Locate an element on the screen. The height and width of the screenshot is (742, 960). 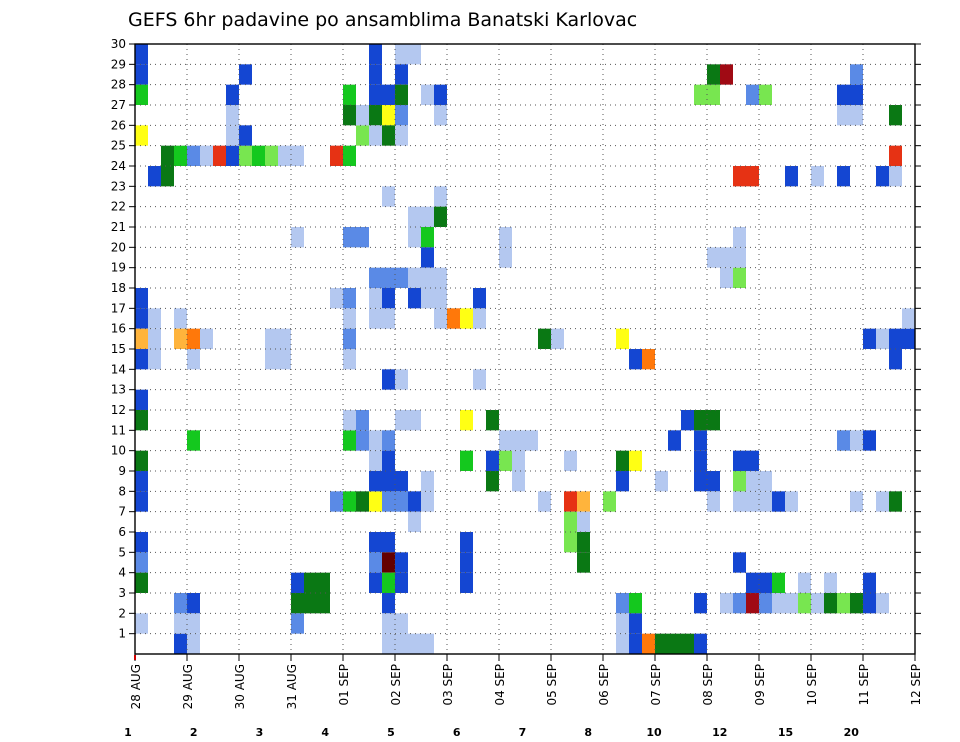
y-tick-label: 30 is located at coordinates (118, 44).